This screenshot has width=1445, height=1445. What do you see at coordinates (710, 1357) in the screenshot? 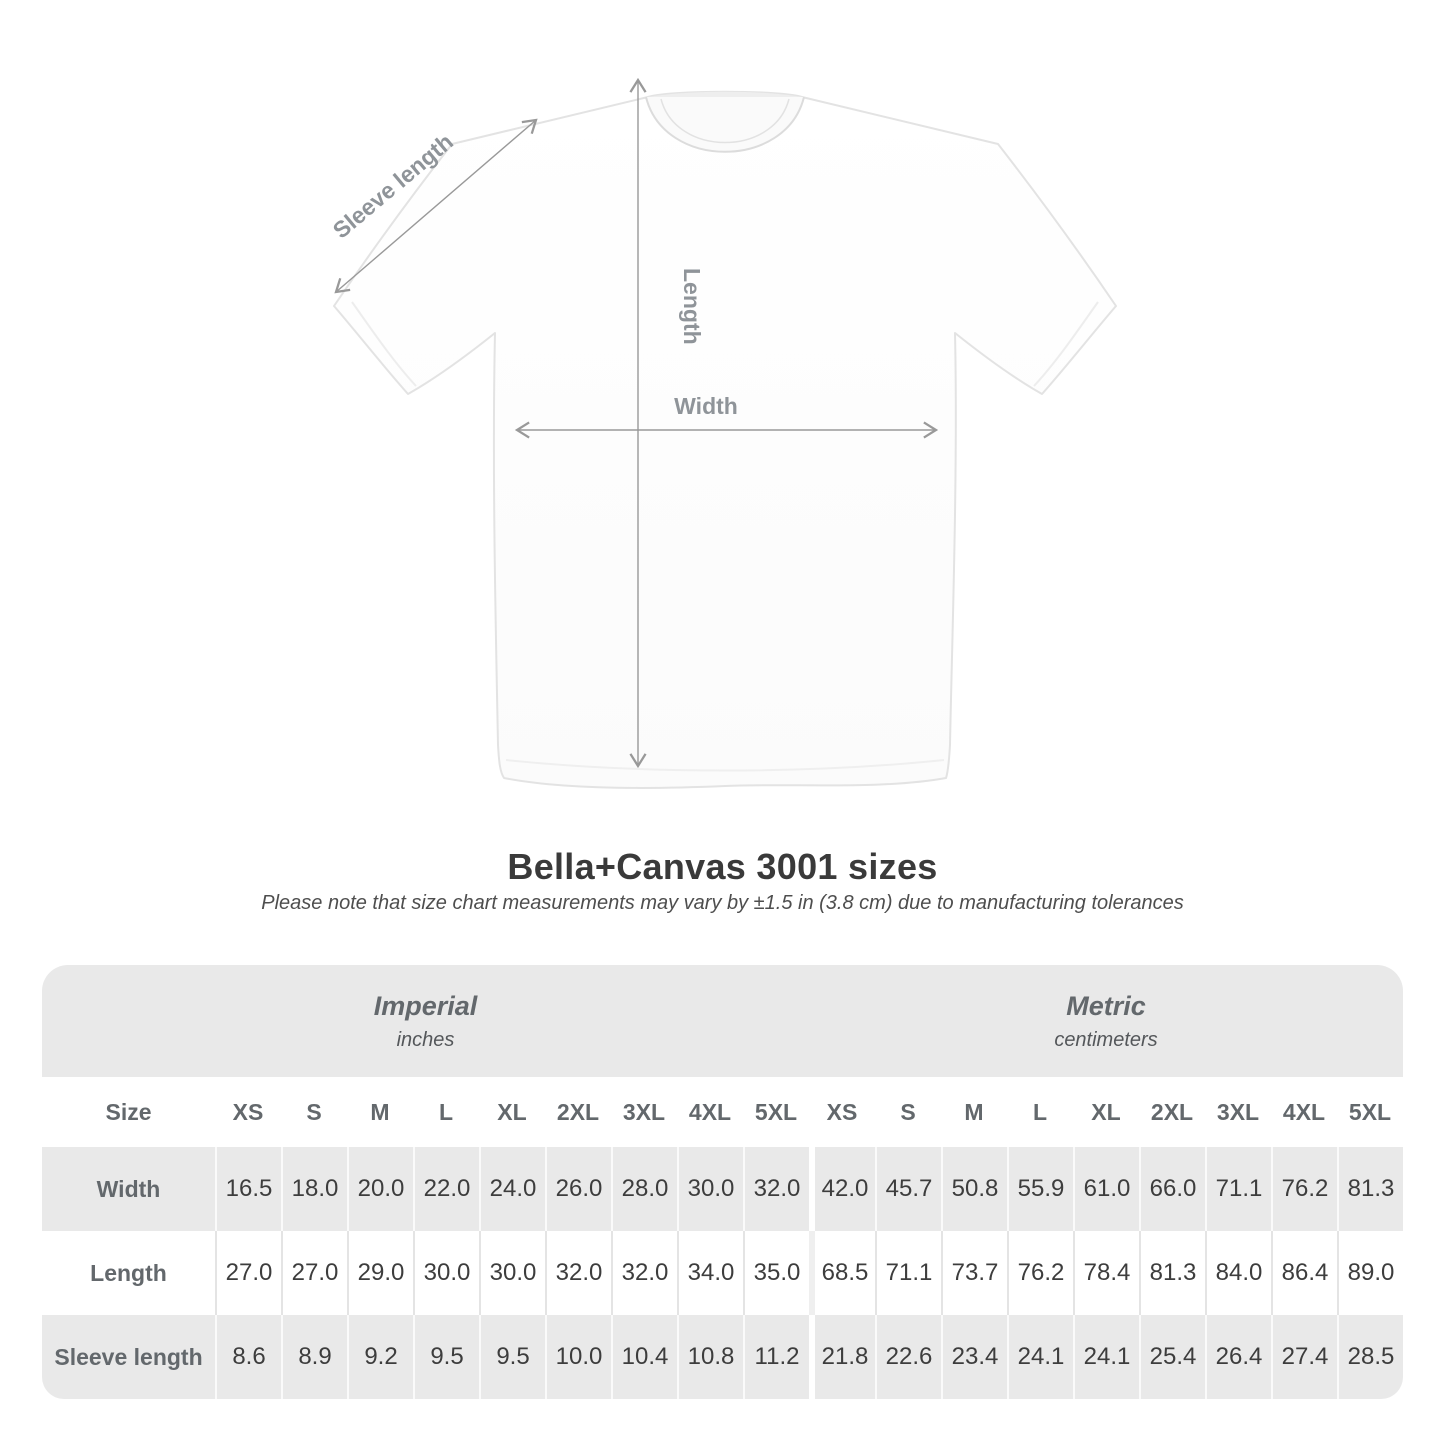
I see `sleeve-imperial-value: 10.8` at bounding box center [710, 1357].